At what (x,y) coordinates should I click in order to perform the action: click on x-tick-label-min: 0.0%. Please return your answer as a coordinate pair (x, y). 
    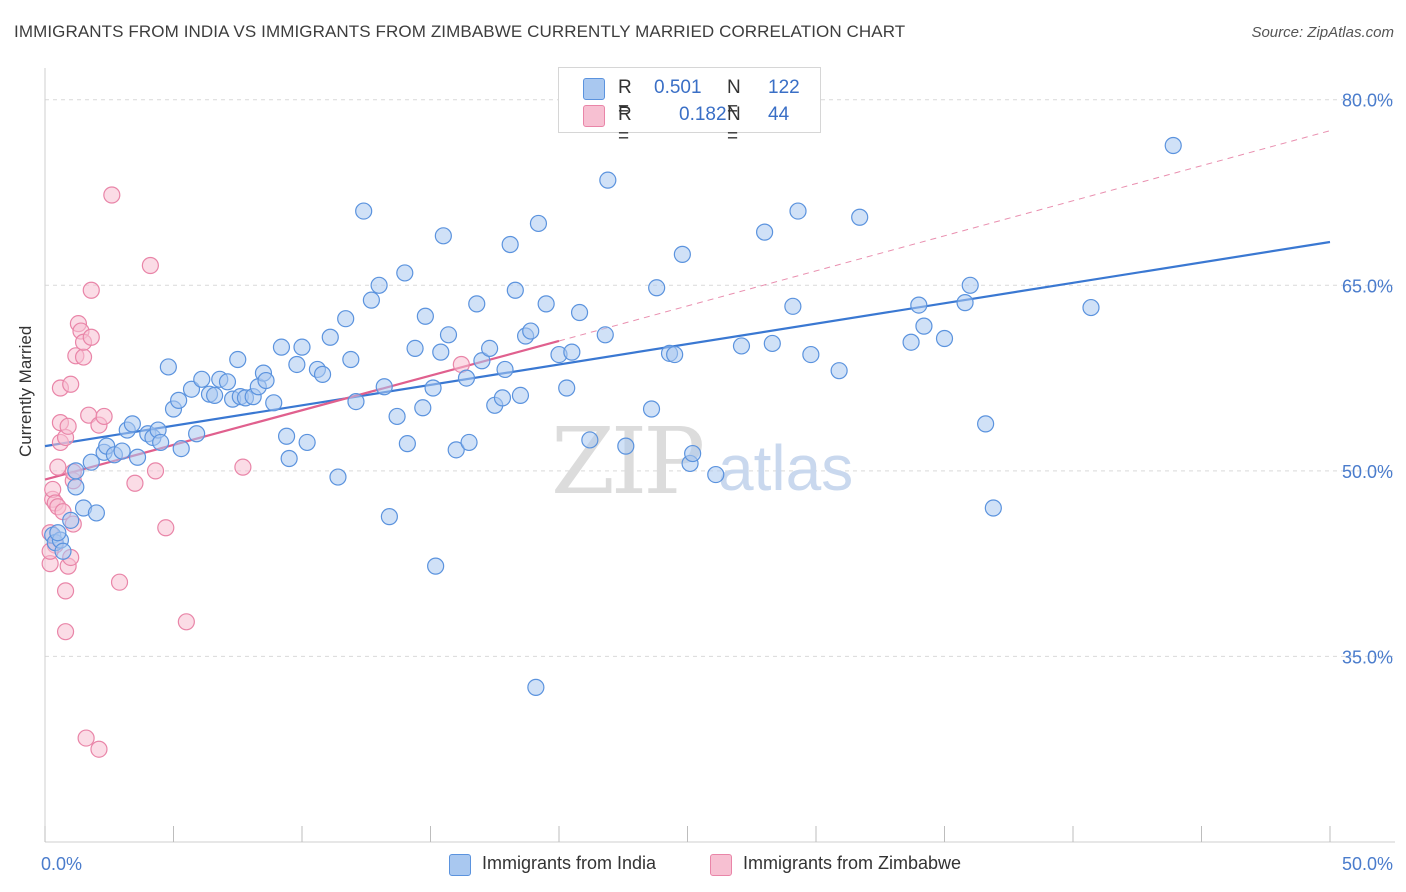
    Looking at the image, I should click on (61, 864).